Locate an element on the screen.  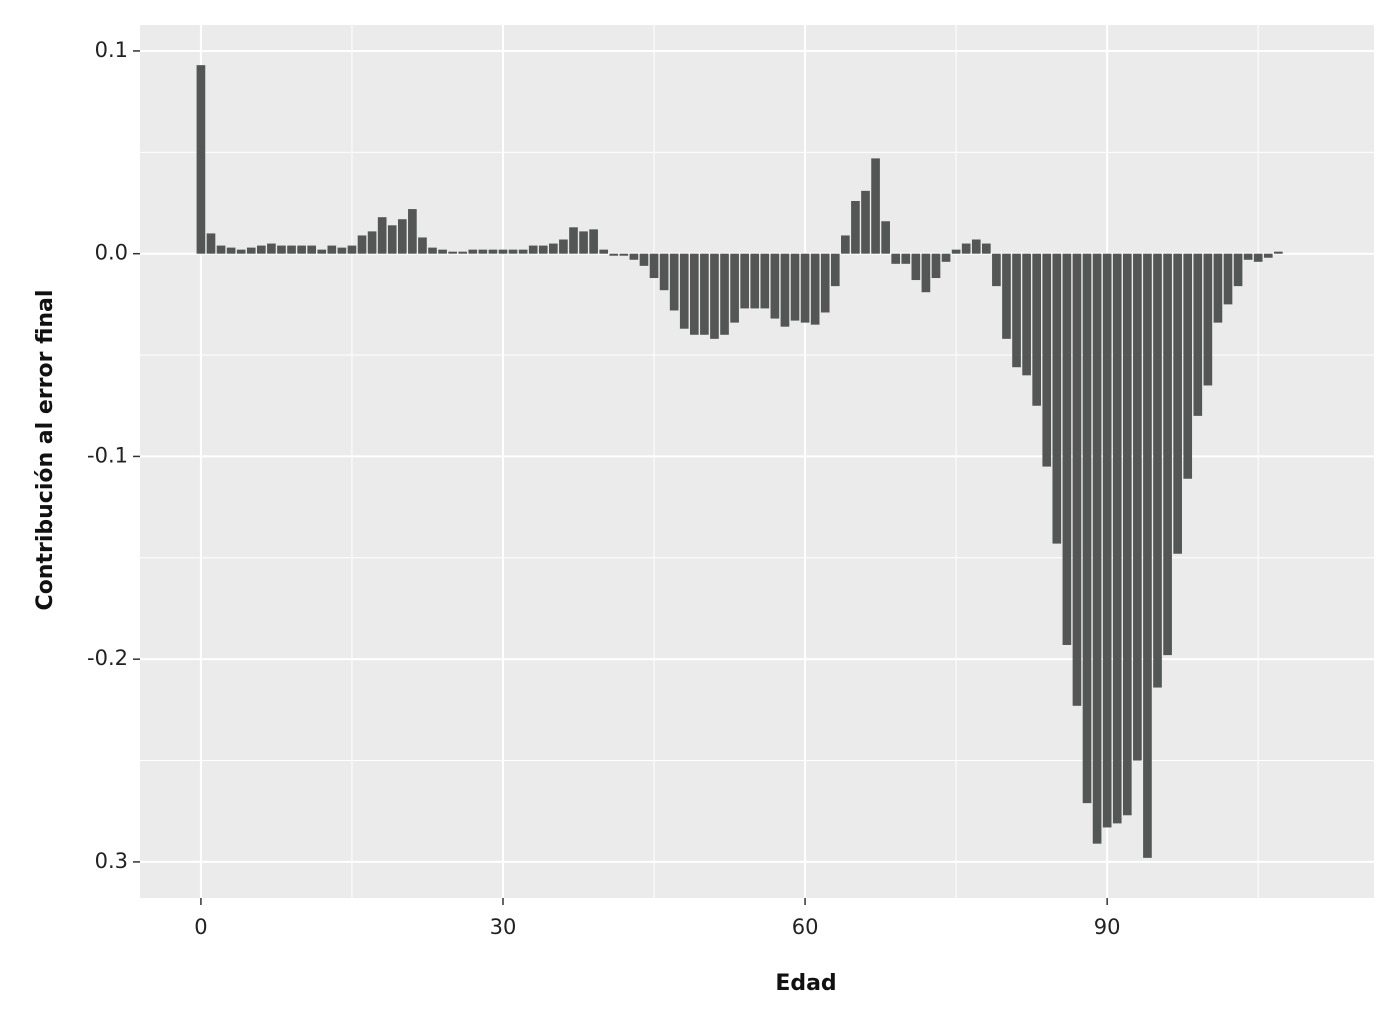
y-tick-label: 0.1 is located at coordinates (111, 50).